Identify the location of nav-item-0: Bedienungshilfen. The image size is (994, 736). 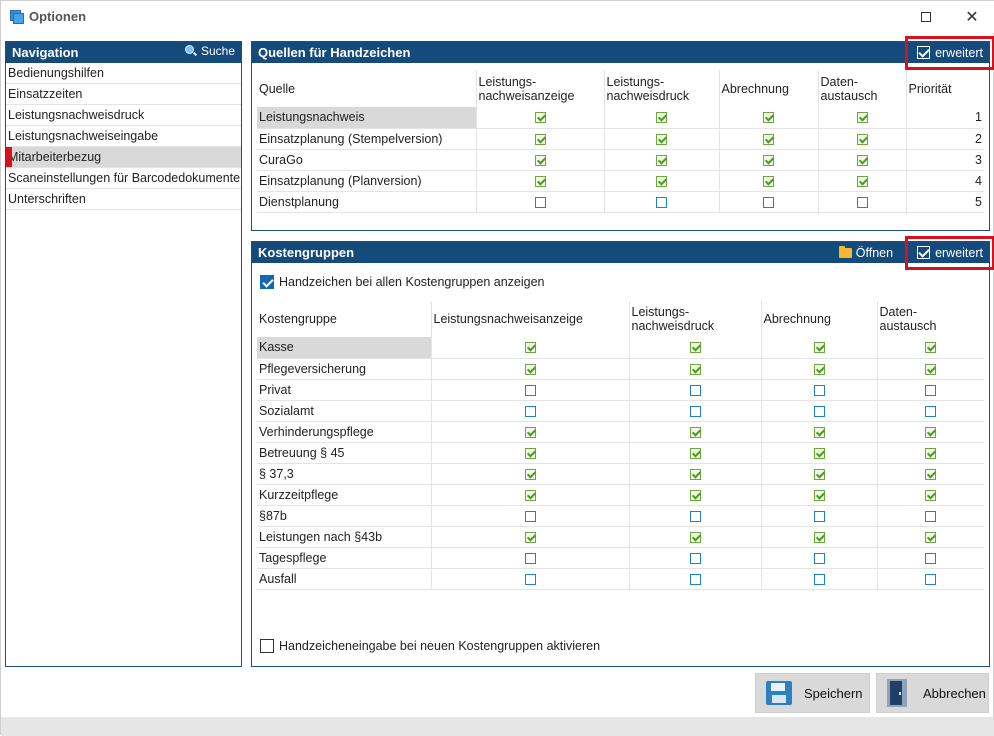
(123, 73).